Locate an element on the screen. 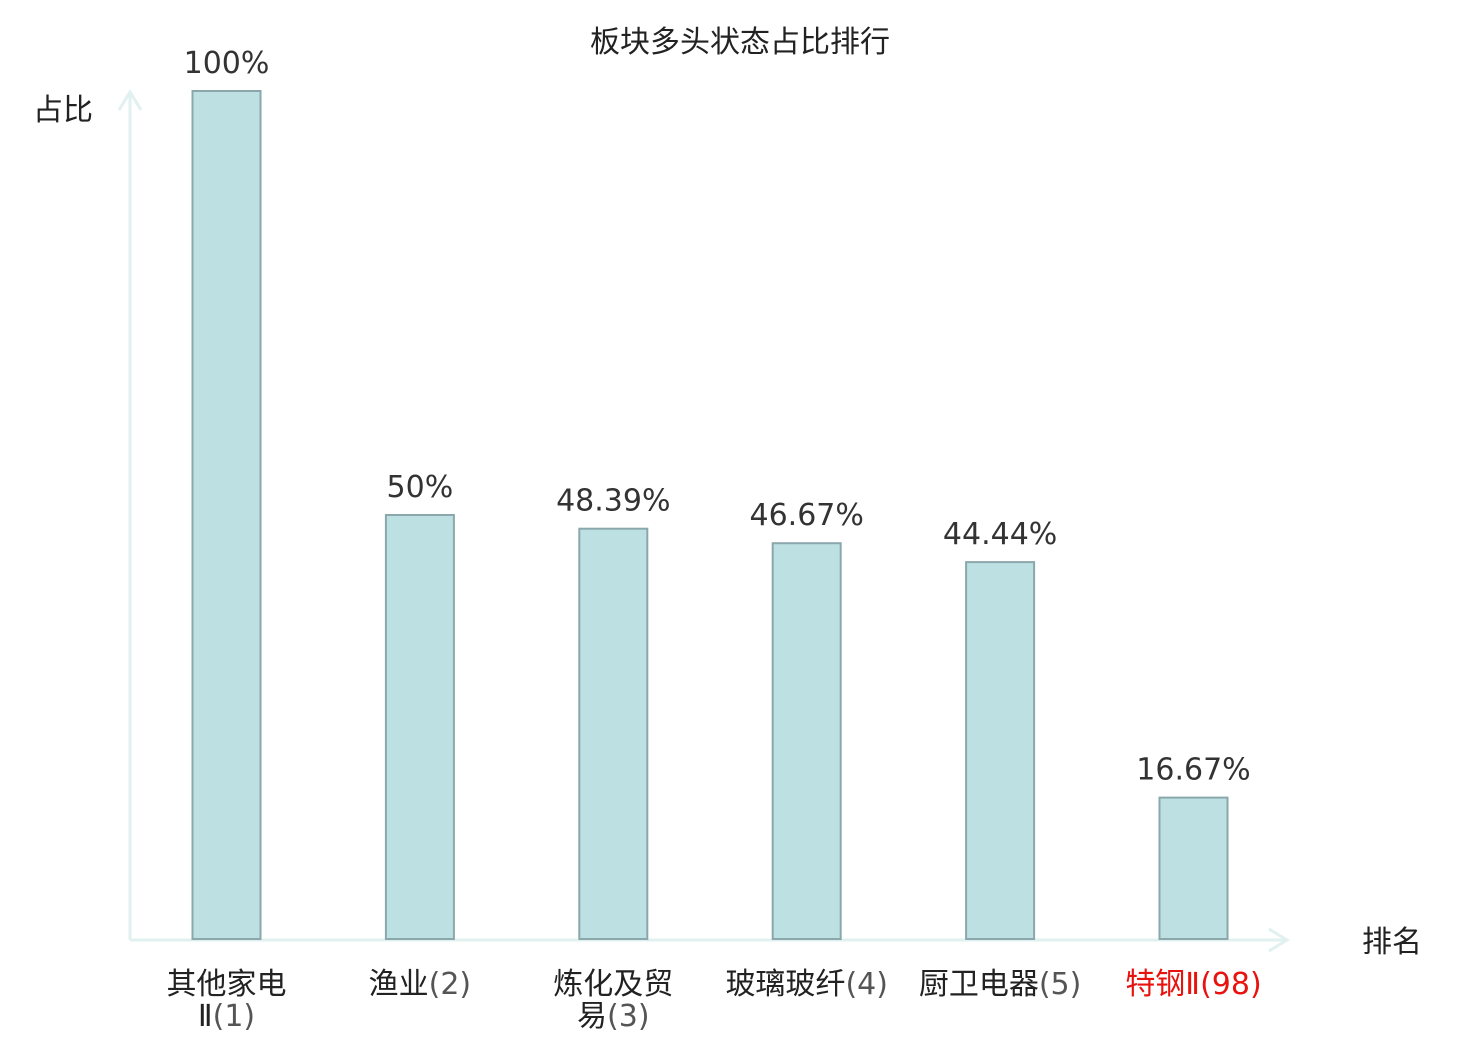  x-axis-arrow-icon is located at coordinates (1279, 940).